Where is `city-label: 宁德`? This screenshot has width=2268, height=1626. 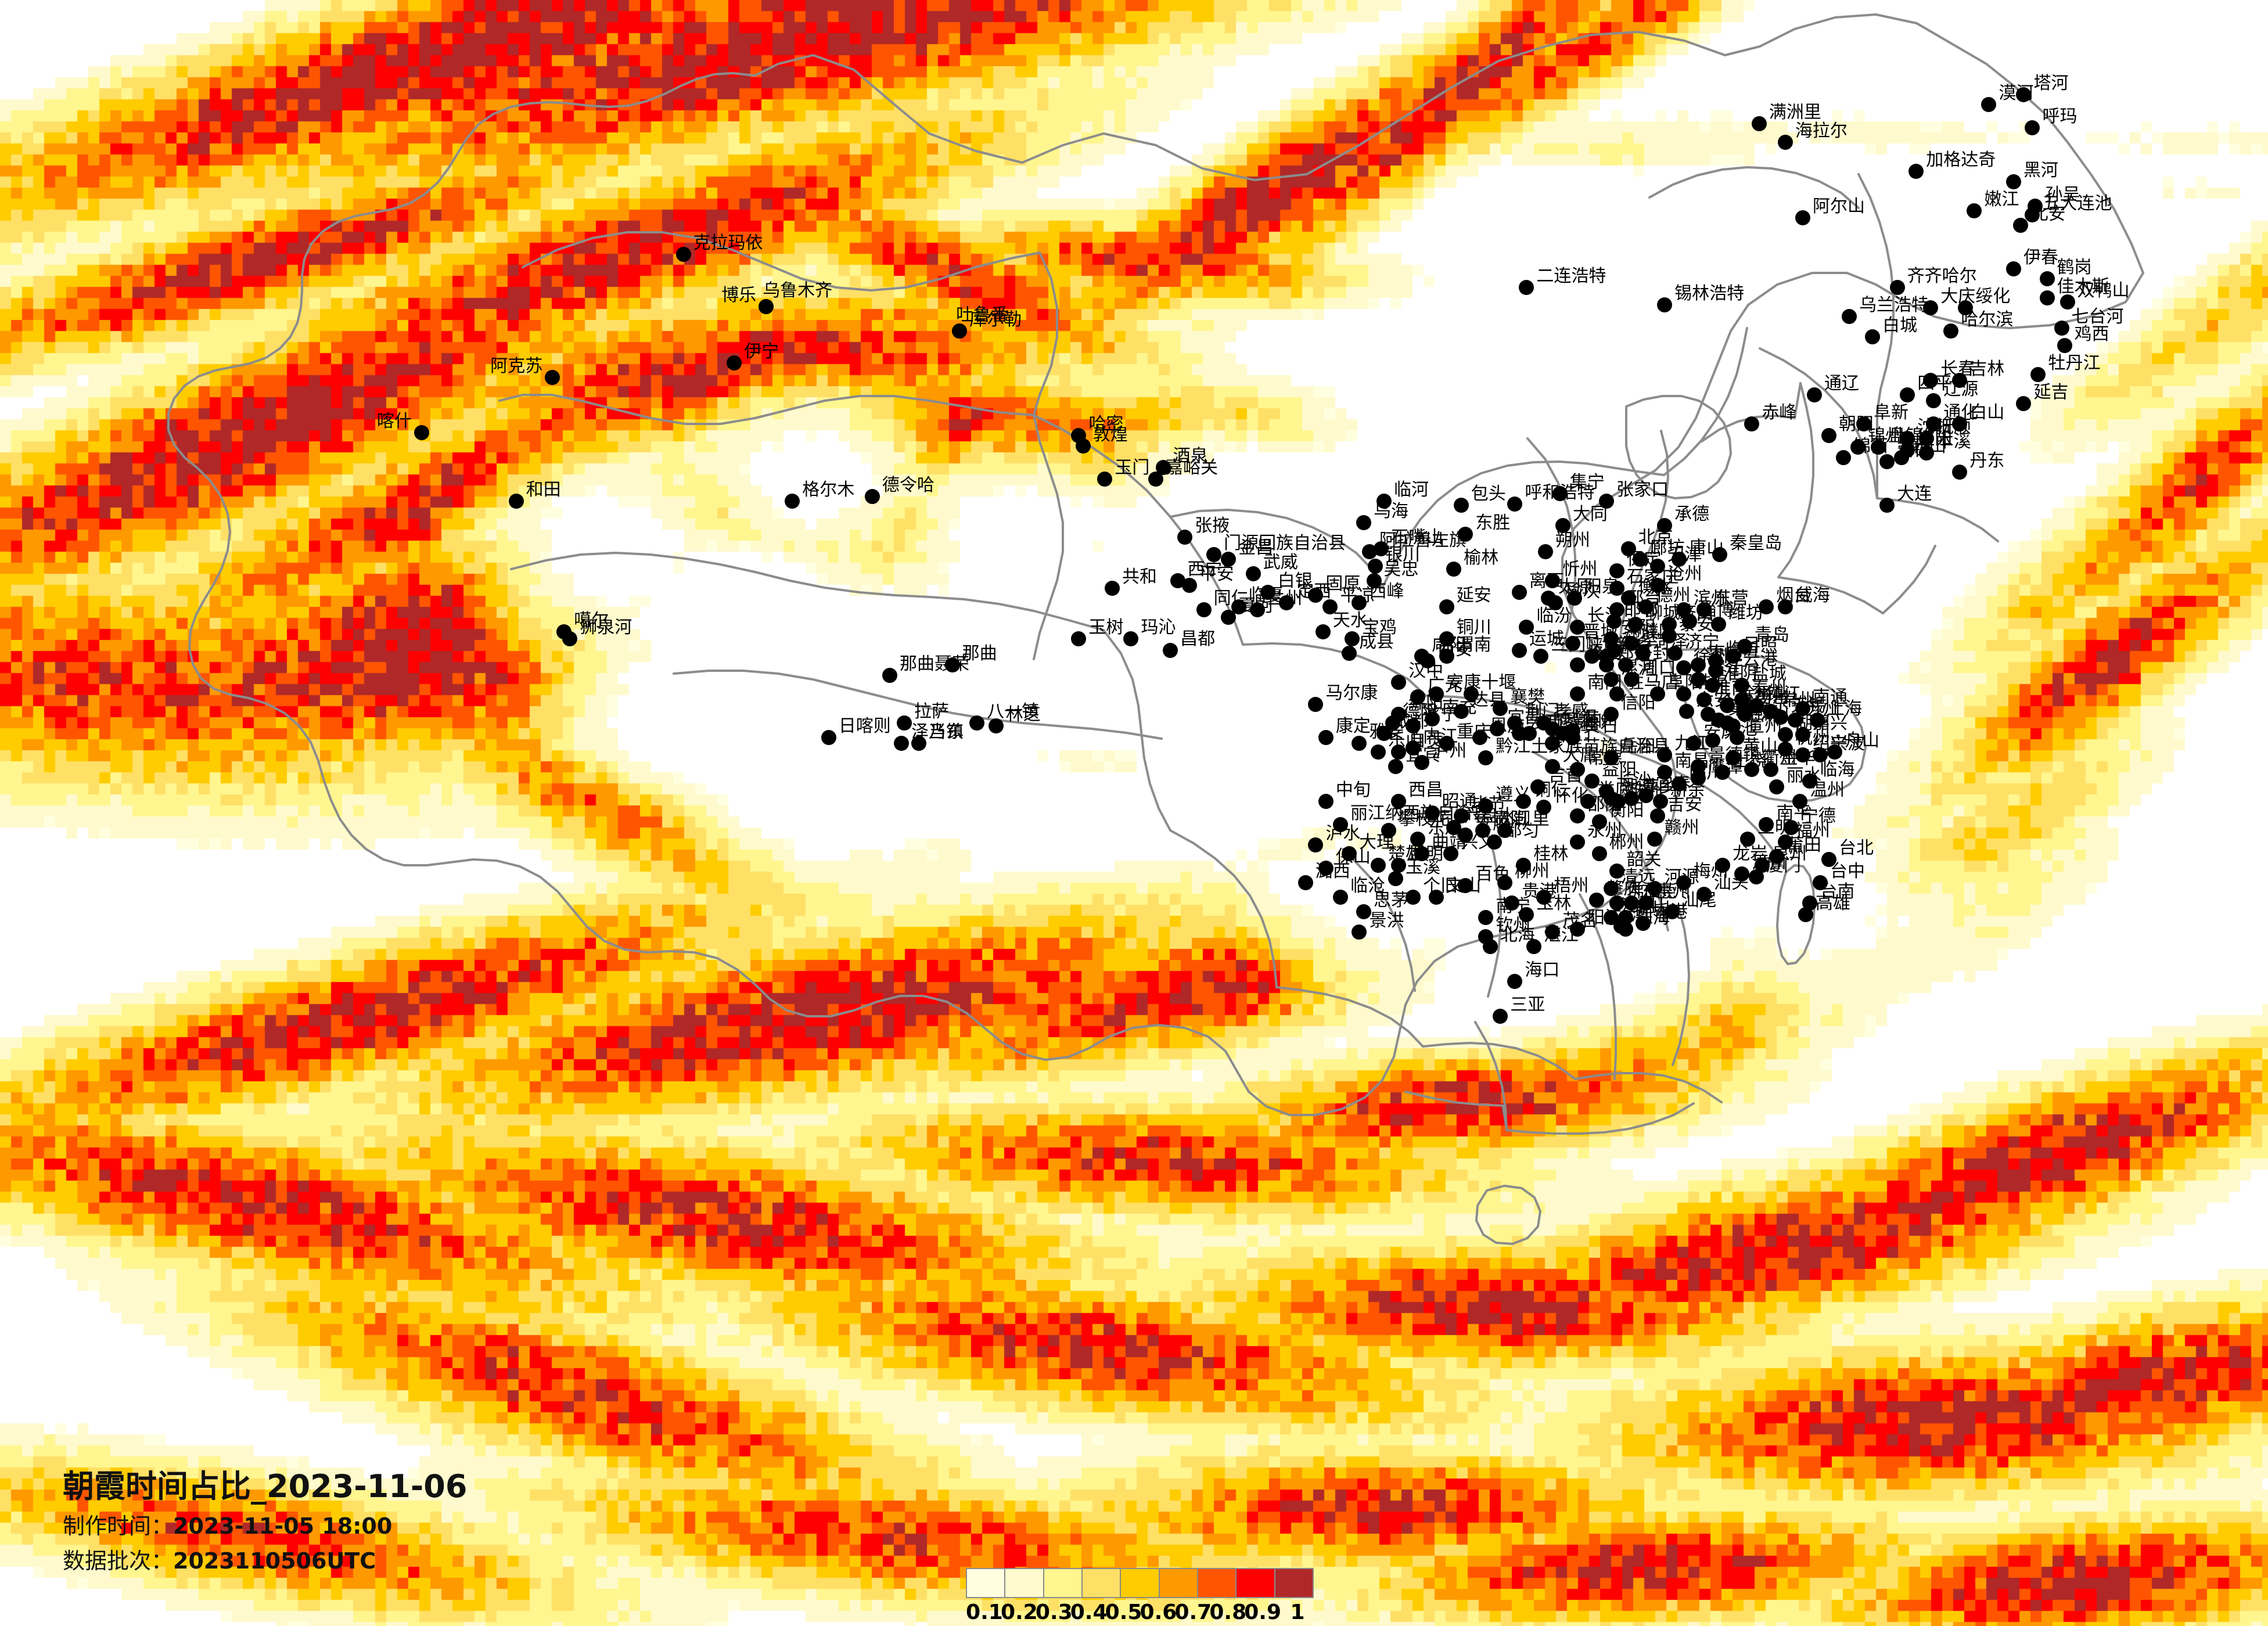 city-label: 宁德 is located at coordinates (1818, 816).